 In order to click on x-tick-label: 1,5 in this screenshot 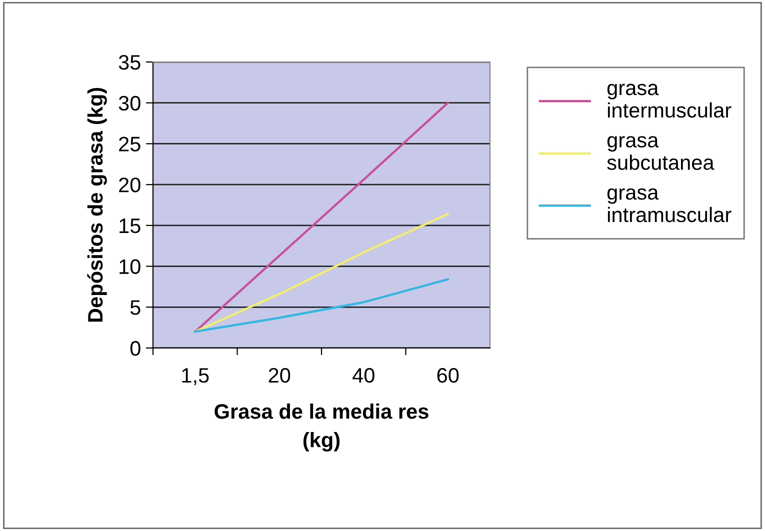, I will do `click(195, 377)`.